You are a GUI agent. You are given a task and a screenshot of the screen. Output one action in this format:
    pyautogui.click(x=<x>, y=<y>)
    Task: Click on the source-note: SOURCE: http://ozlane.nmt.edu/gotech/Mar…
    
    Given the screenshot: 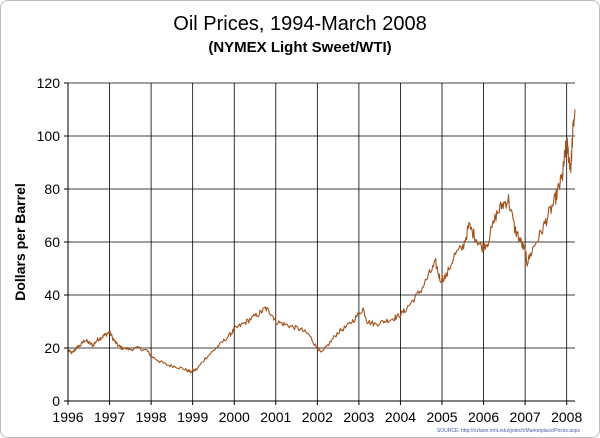 What is the action you would take?
    pyautogui.click(x=509, y=431)
    